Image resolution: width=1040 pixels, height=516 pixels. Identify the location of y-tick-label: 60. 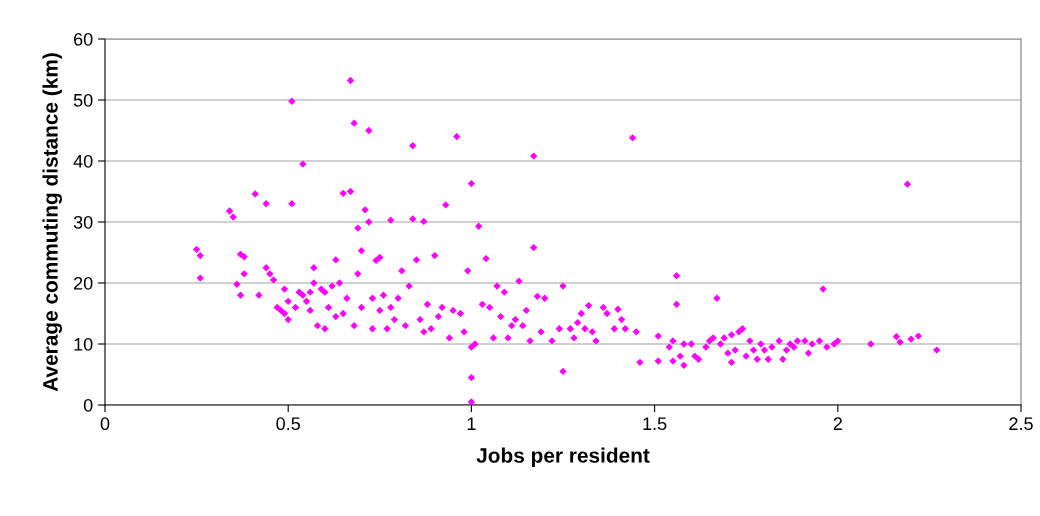
(83, 39).